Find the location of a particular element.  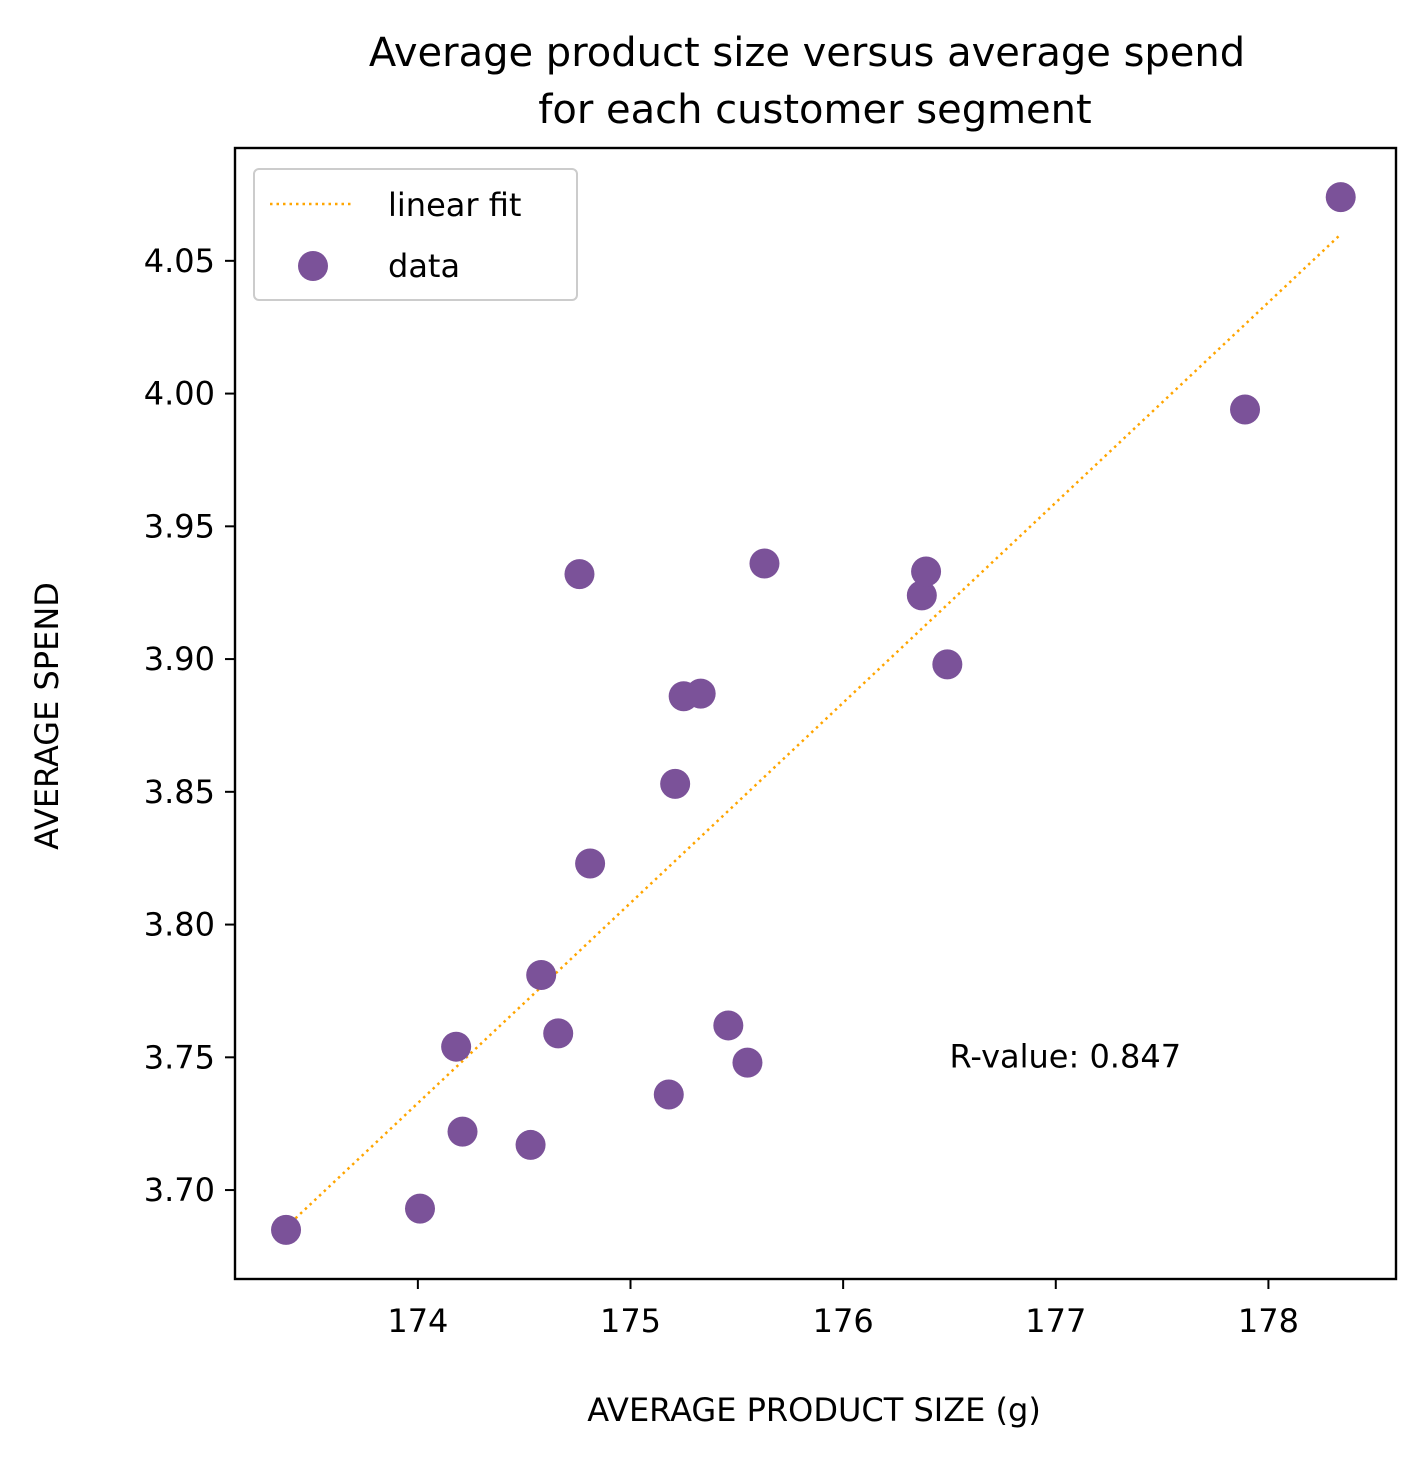

r-value-annotation: R-value: 0.847 is located at coordinates (1065, 1056).